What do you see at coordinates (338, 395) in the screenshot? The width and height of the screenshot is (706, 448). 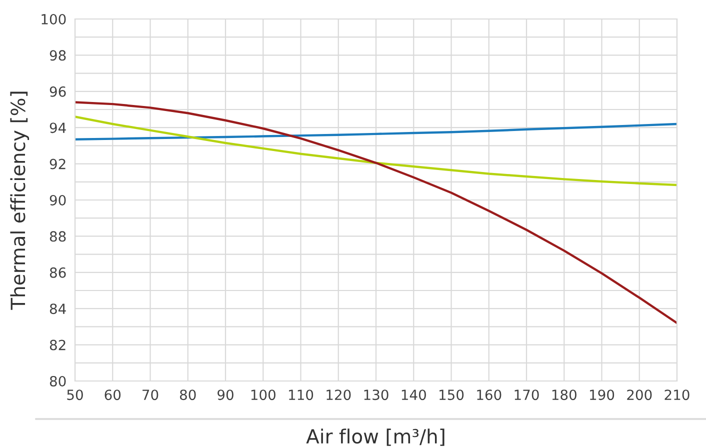 I see `x-tick-label: 120` at bounding box center [338, 395].